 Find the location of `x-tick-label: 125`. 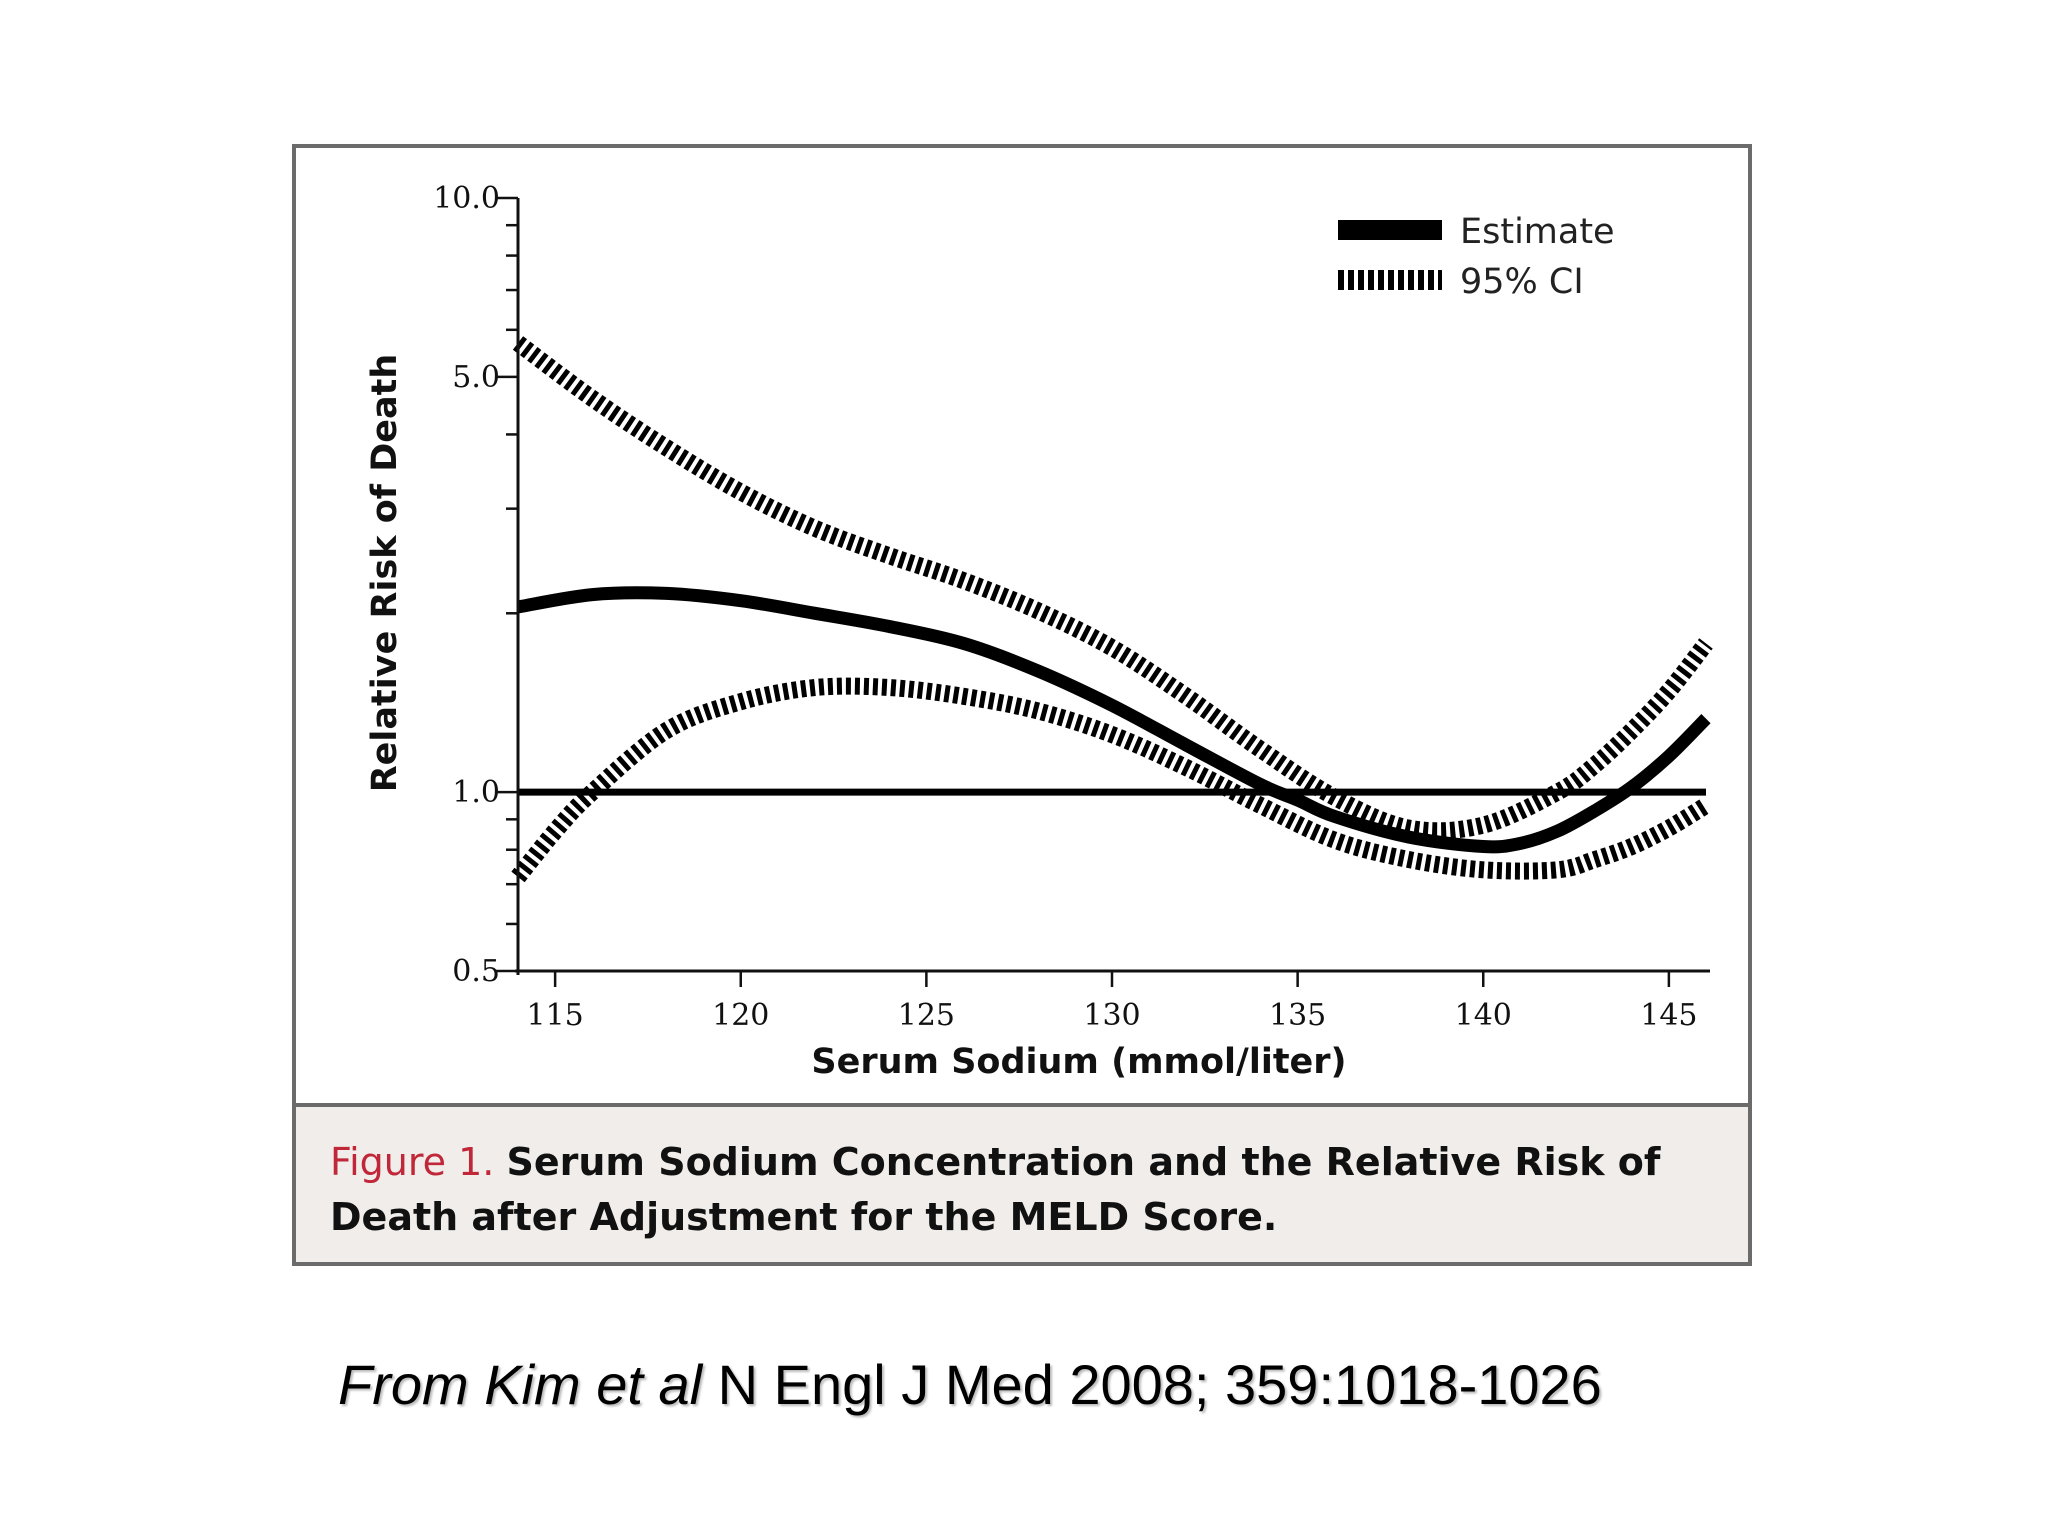

x-tick-label: 125 is located at coordinates (926, 1015).